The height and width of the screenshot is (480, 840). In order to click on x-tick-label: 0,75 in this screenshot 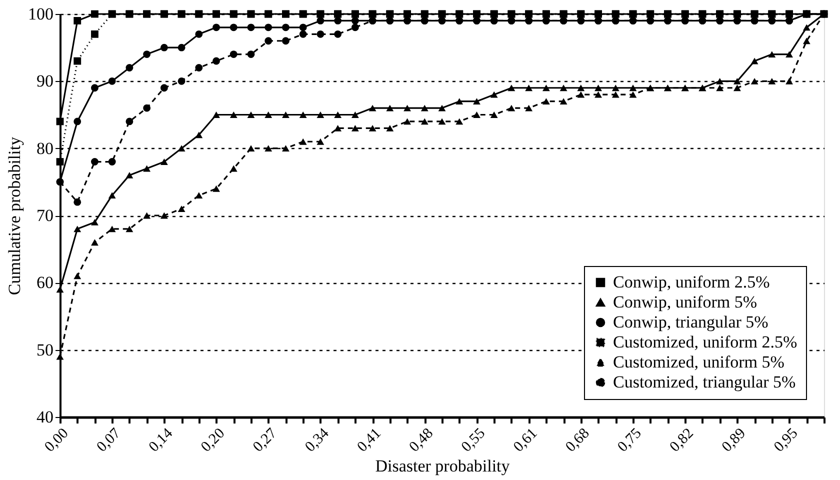, I will do `click(629, 441)`.